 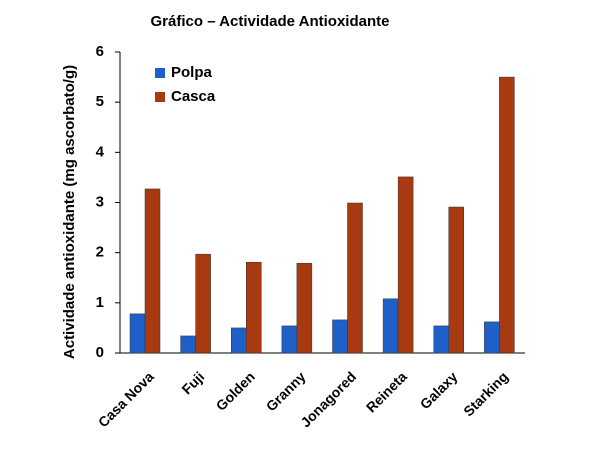 What do you see at coordinates (126, 399) in the screenshot?
I see `x-tick-label: Casa Nova` at bounding box center [126, 399].